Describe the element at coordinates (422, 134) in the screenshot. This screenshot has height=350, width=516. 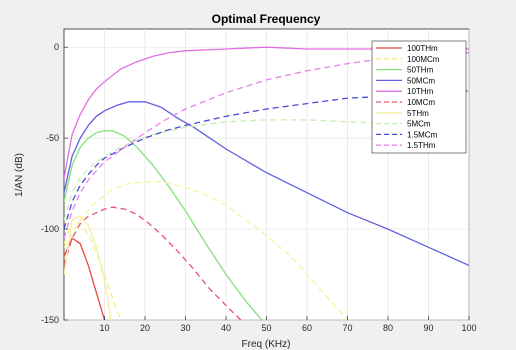
I see `legend-label: 1.5MCm` at that location.